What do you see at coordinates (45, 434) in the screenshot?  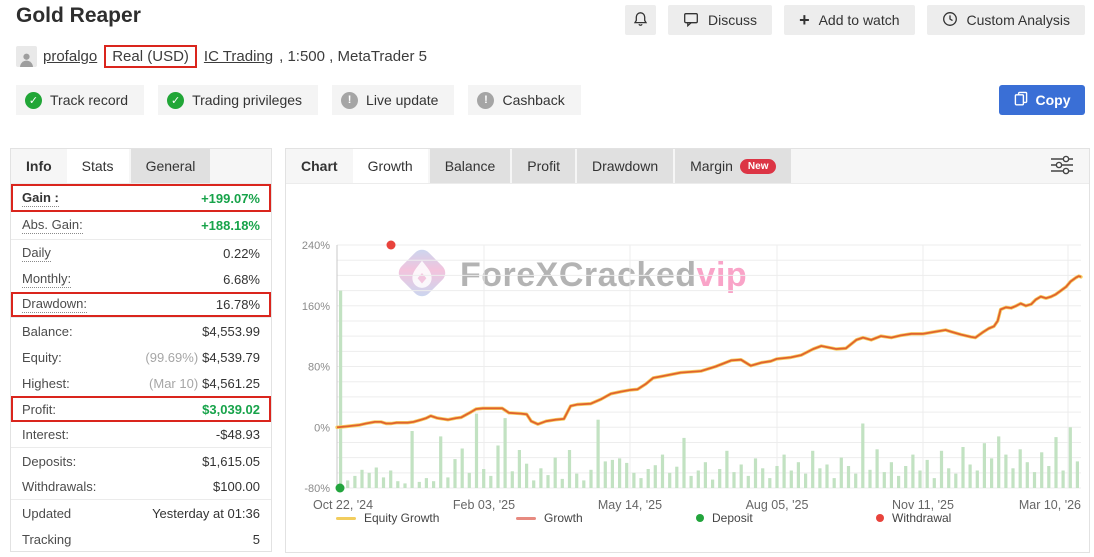 I see `stat-label: Interest:` at bounding box center [45, 434].